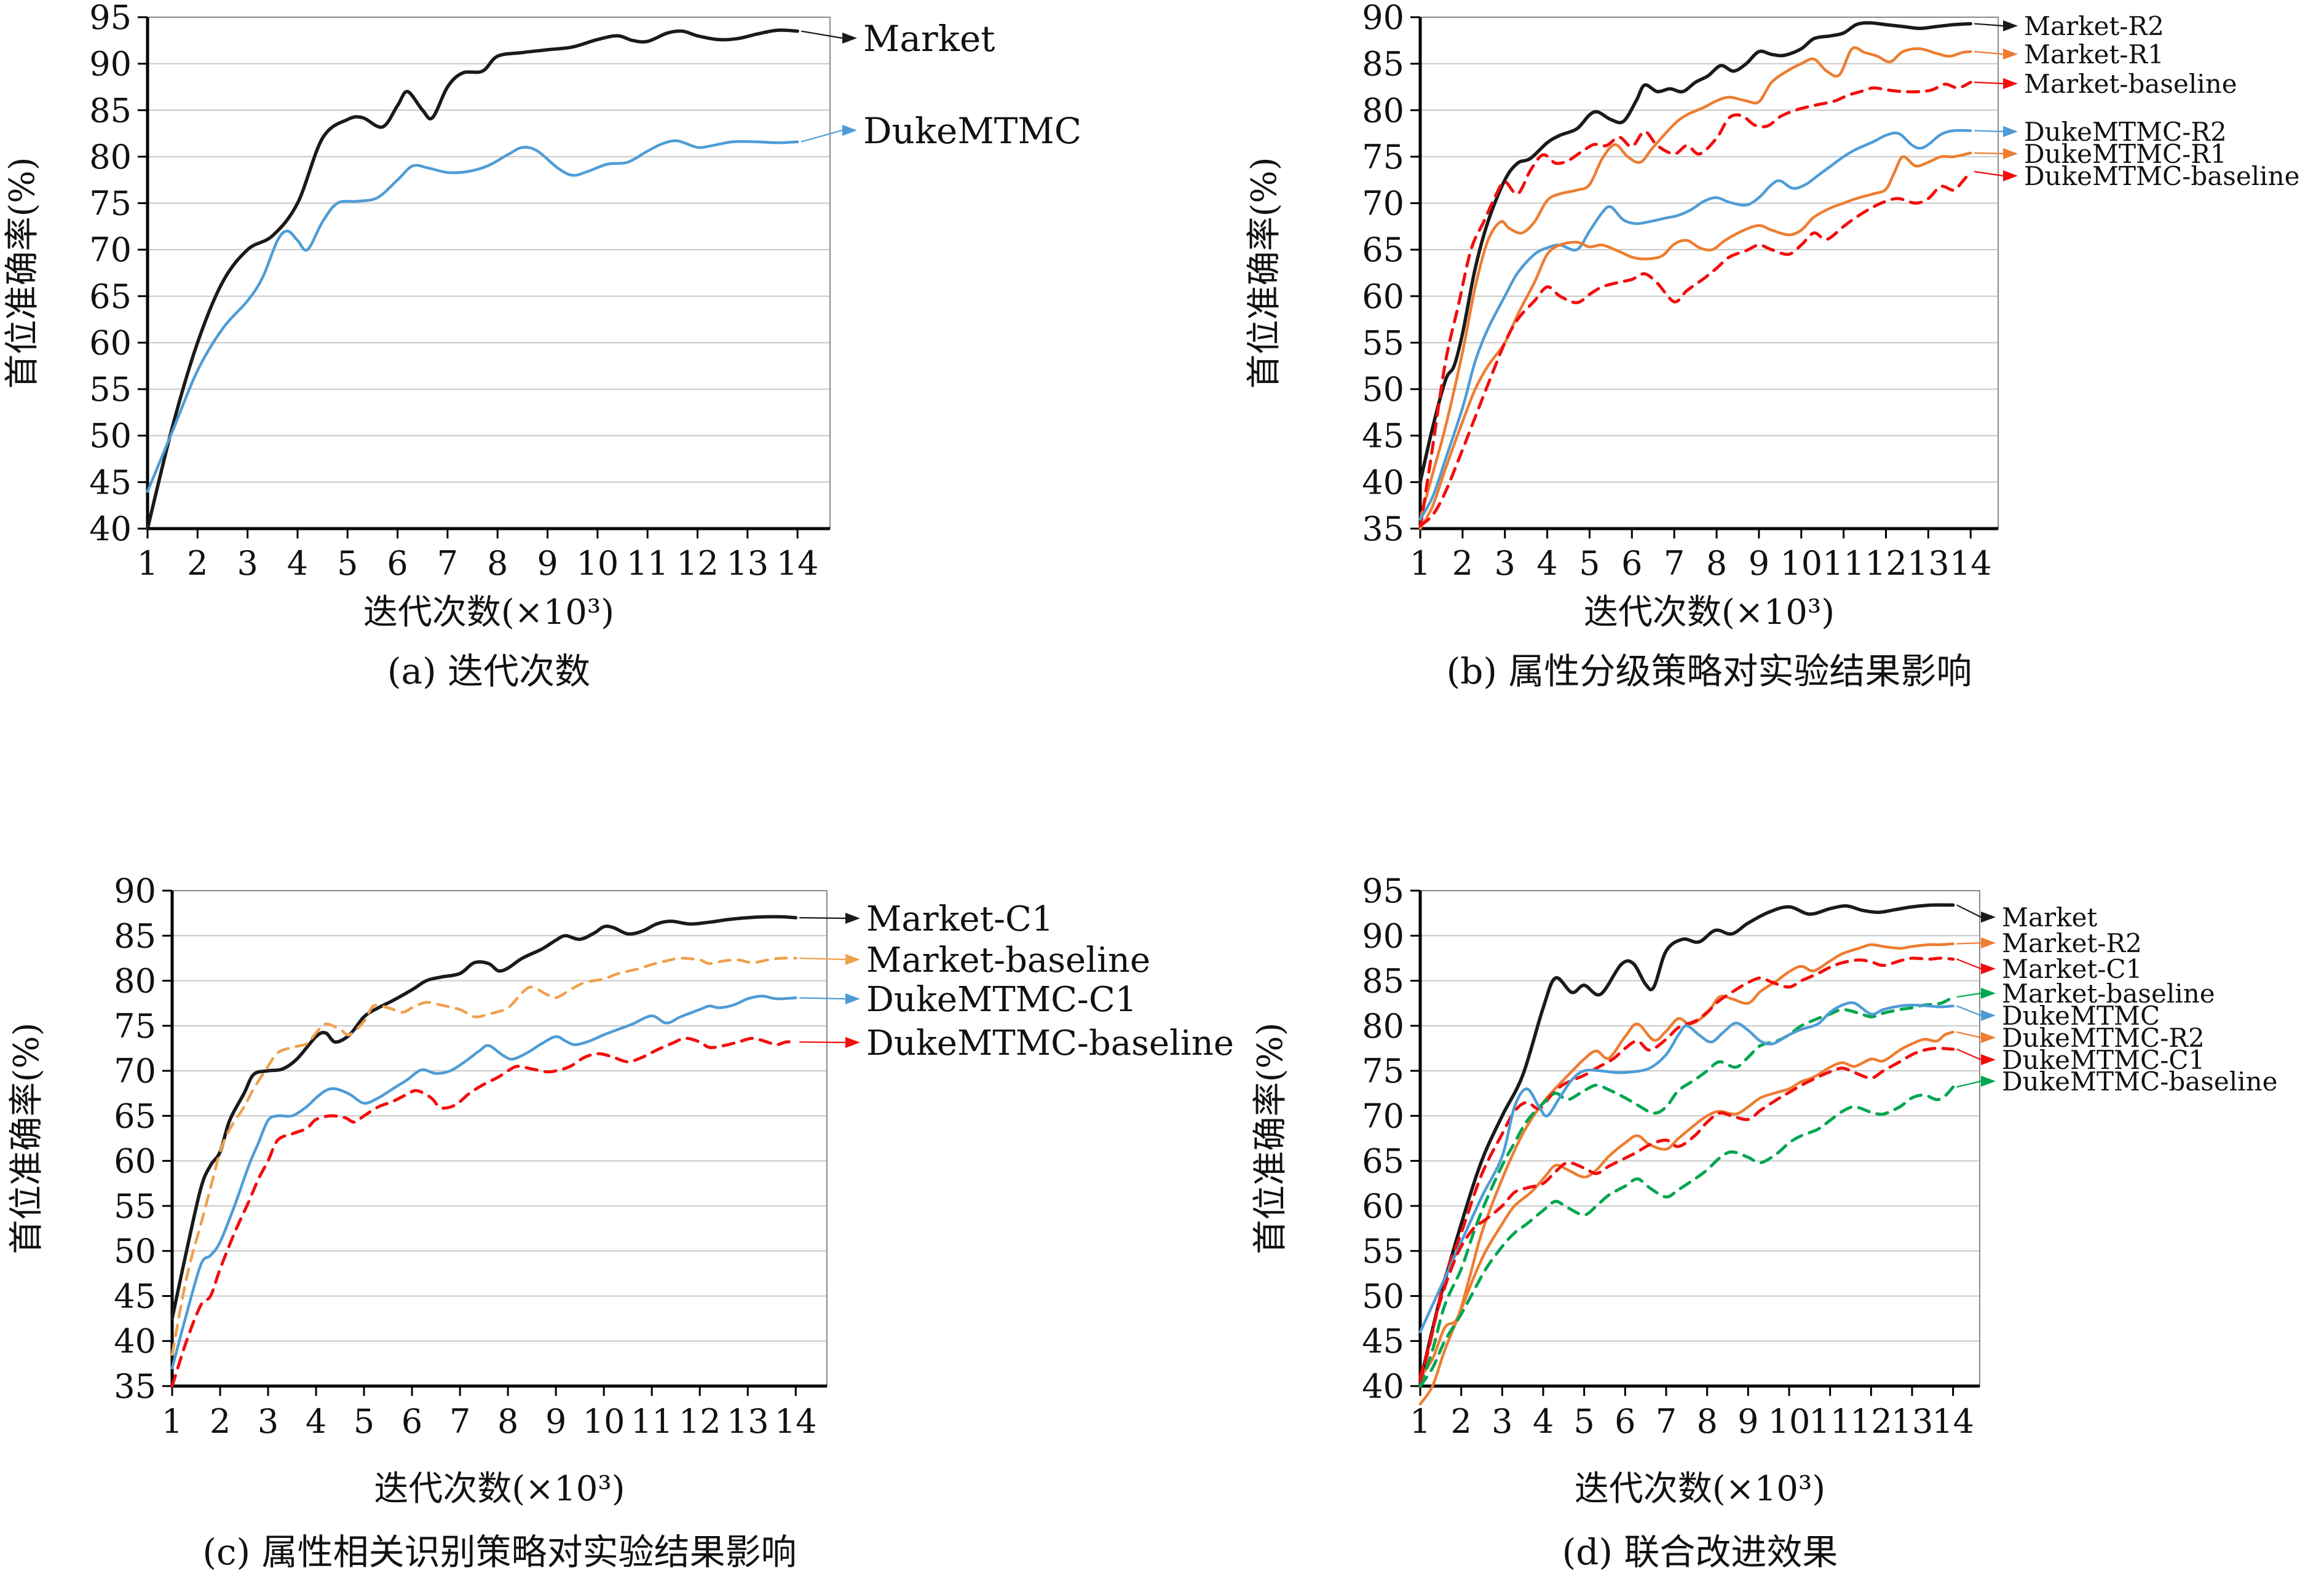 The image size is (2324, 1584). What do you see at coordinates (172, 1422) in the screenshot?
I see `x-tick-label: 1` at bounding box center [172, 1422].